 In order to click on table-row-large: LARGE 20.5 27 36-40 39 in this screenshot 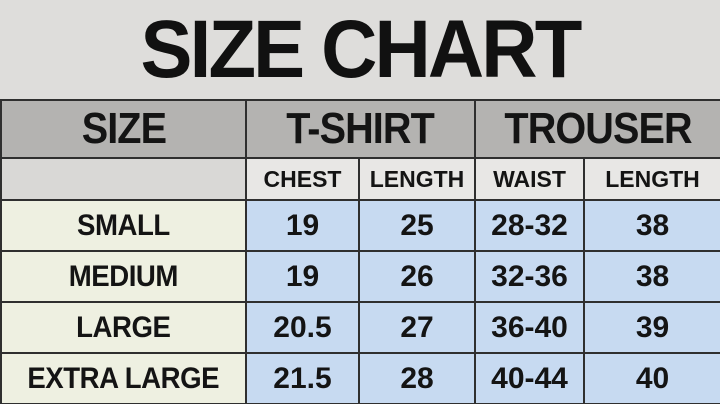, I will do `click(360, 327)`.